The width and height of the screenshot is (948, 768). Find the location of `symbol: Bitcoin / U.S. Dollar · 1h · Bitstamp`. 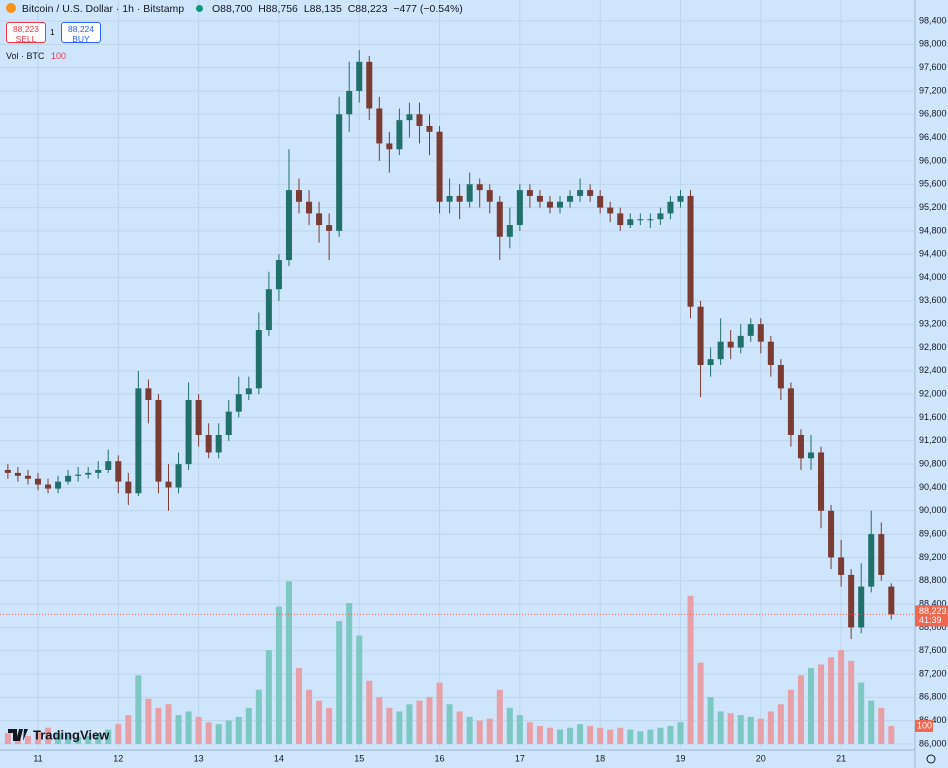

symbol: Bitcoin / U.S. Dollar · 1h · Bitstamp is located at coordinates (103, 9).